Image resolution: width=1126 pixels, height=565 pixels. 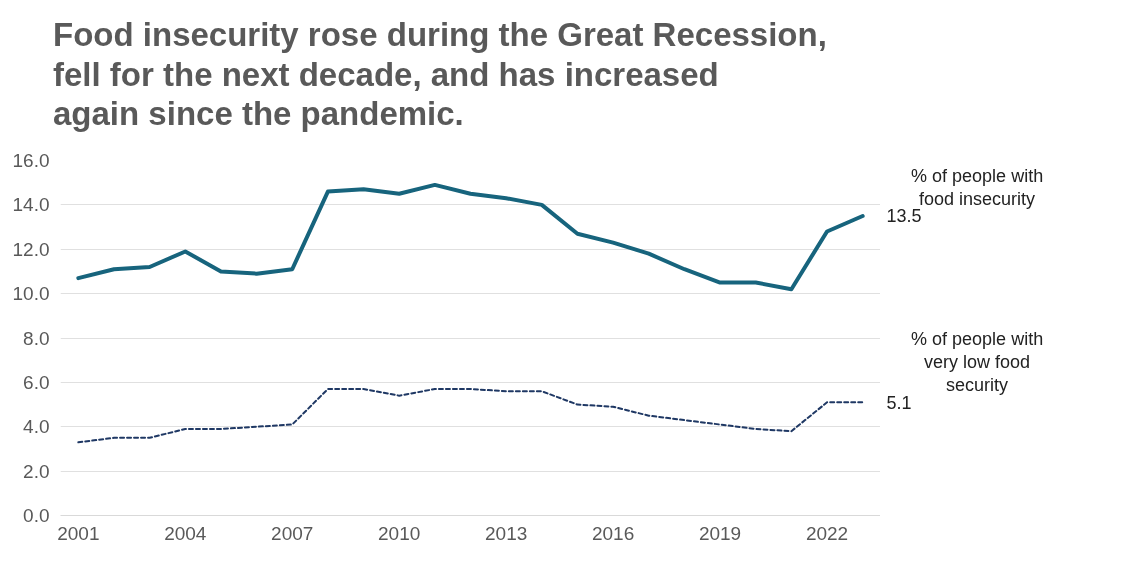 What do you see at coordinates (78, 533) in the screenshot?
I see `x-tick-label: 2001` at bounding box center [78, 533].